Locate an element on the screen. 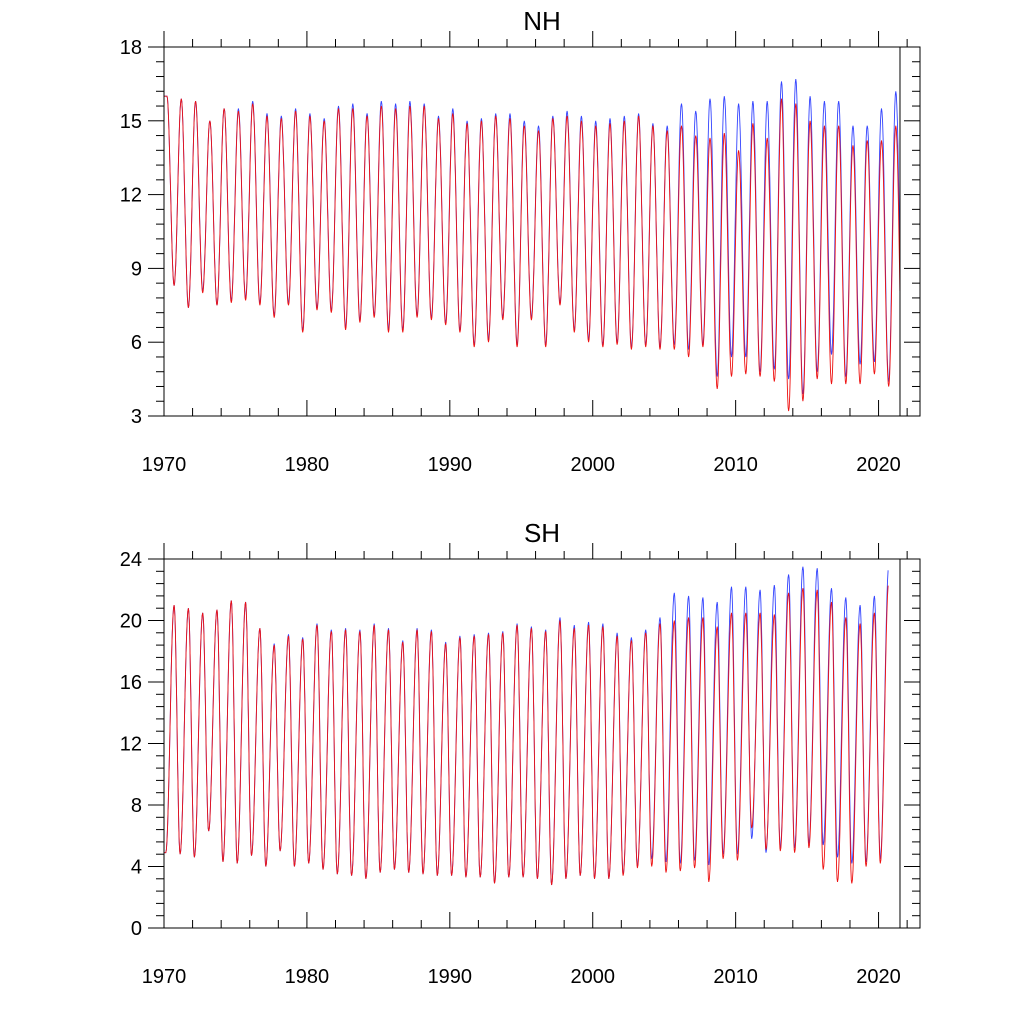 Image resolution: width=1024 pixels, height=1024 pixels. nh-x-tick-label: 2020 is located at coordinates (878, 465).